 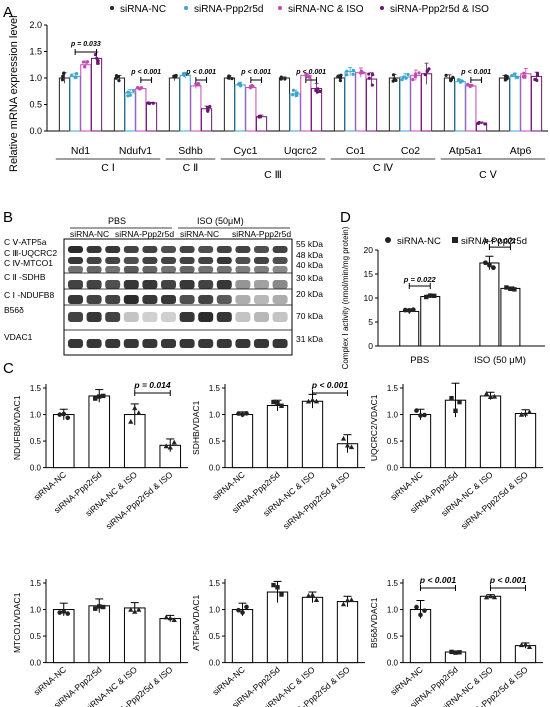 What do you see at coordinates (17, 622) in the screenshot?
I see `panel-c-ylabel: MTCO1/VDAC1` at bounding box center [17, 622].